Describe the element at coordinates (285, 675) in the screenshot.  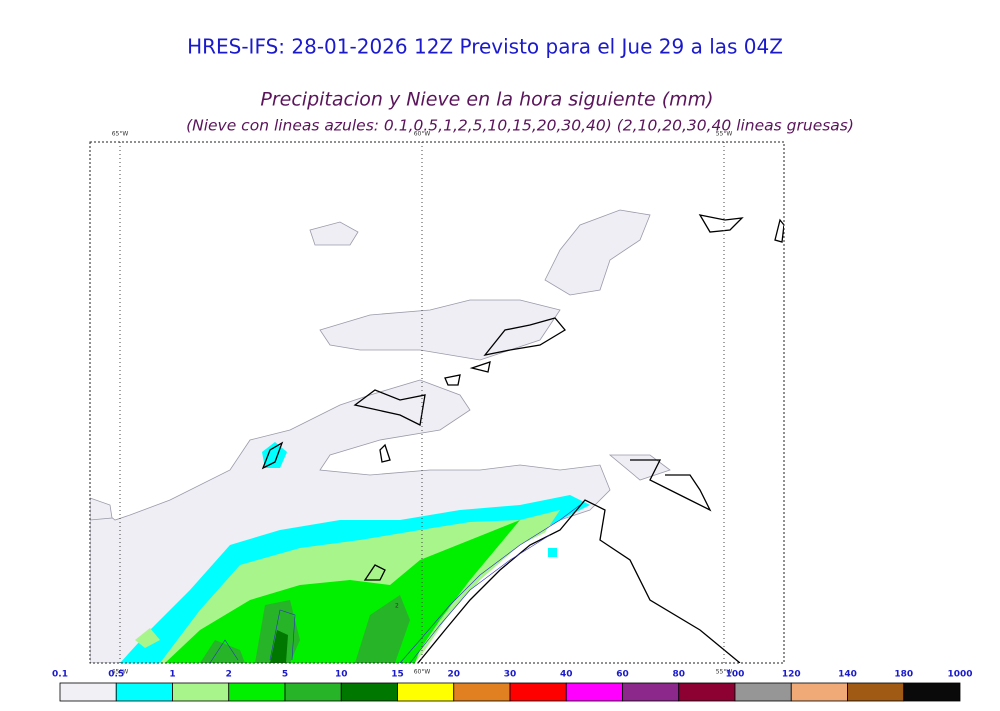
I see `legend-label: 5` at that location.